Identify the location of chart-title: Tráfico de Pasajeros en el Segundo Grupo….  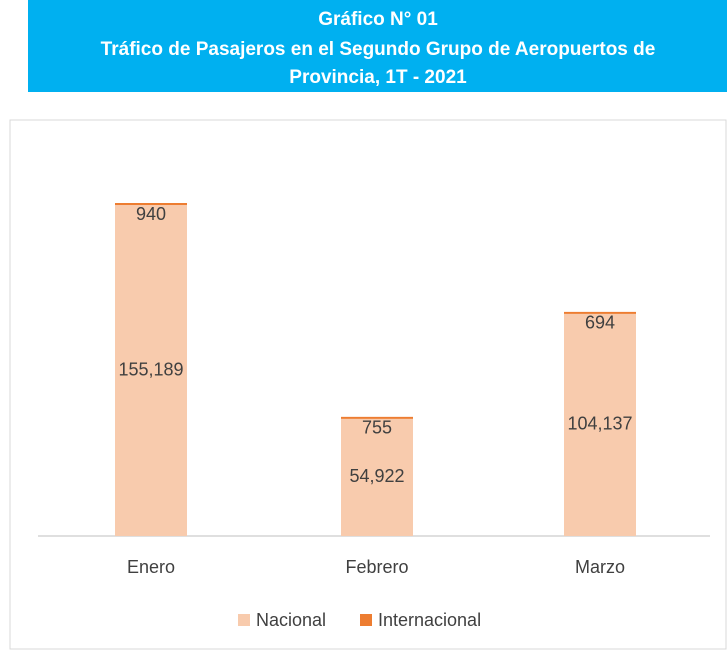
(378, 49).